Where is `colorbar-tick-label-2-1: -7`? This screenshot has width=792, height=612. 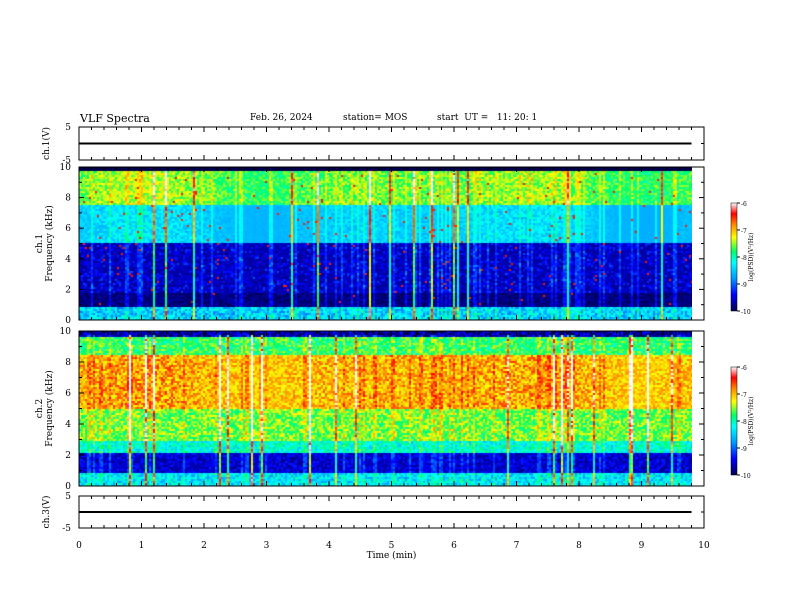
colorbar-tick-label-2-1: -7 is located at coordinates (744, 395).